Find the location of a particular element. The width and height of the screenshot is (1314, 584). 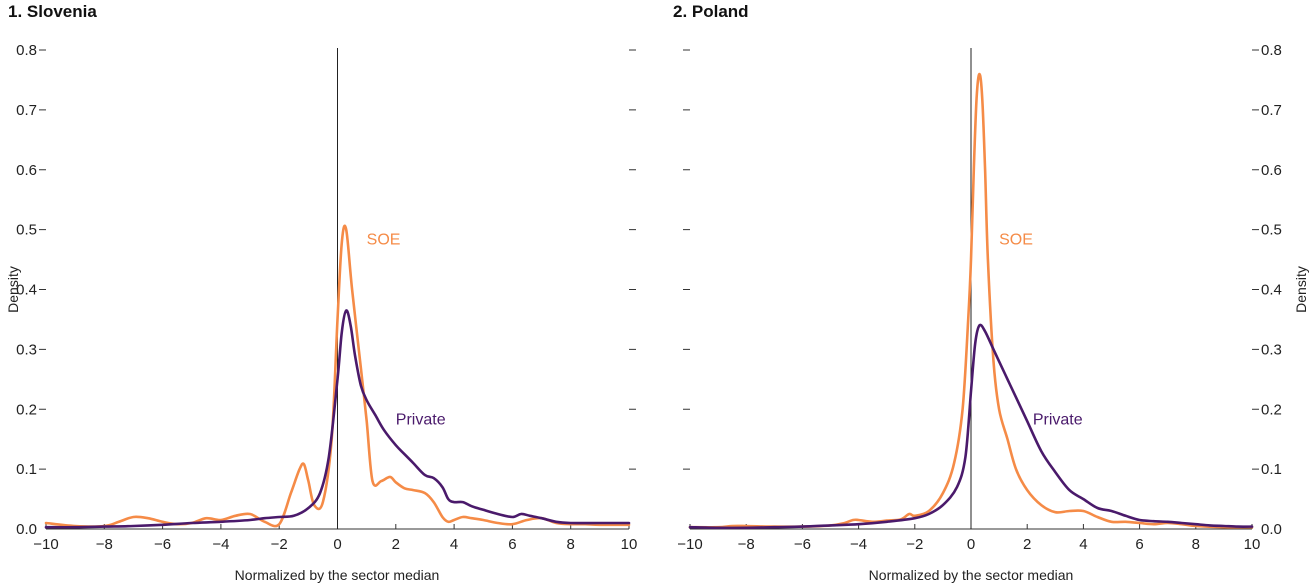

panel-title: 1. Slovenia is located at coordinates (52, 11).